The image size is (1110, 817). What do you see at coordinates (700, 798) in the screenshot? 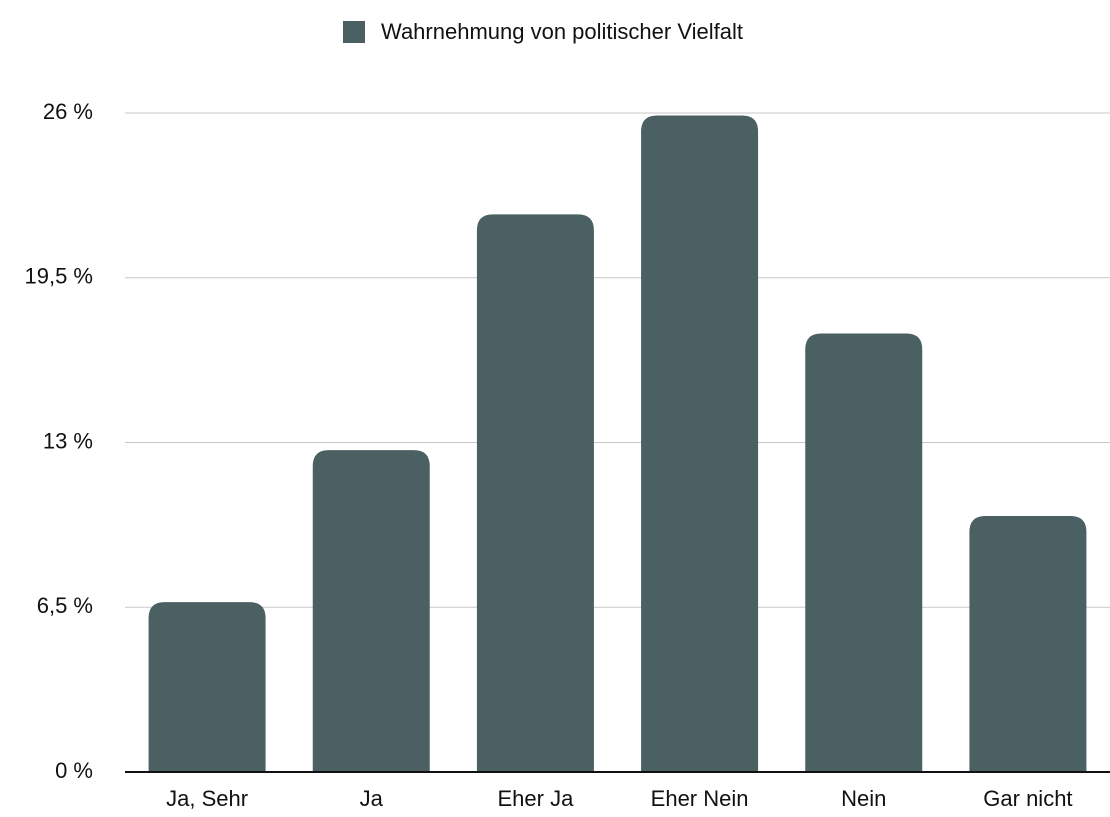
I see `x-tick-label: Eher Nein` at bounding box center [700, 798].